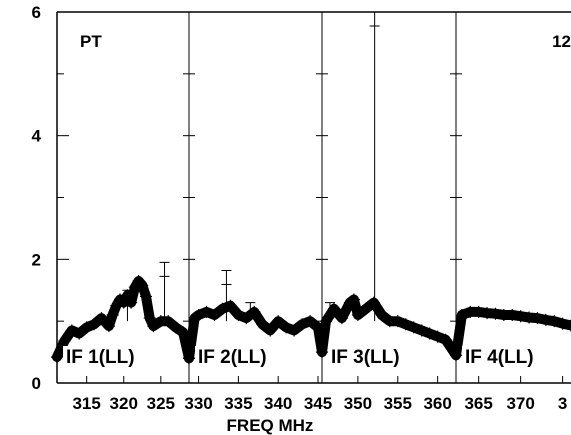 The image size is (571, 435). What do you see at coordinates (562, 403) in the screenshot?
I see `x-tick-label: 3` at bounding box center [562, 403].